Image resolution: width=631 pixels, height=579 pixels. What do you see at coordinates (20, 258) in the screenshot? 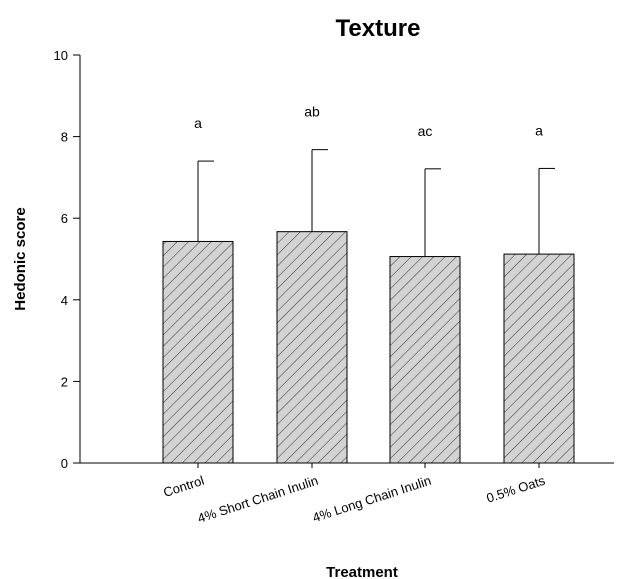
I see `y-axis-label: Hedonic score` at bounding box center [20, 258].